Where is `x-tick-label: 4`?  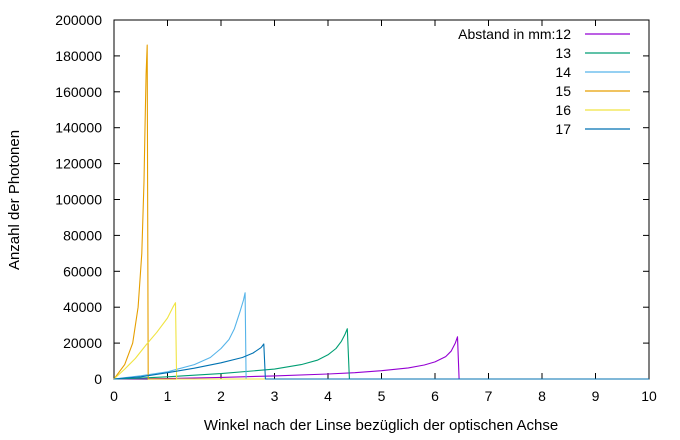 x-tick-label: 4 is located at coordinates (328, 396).